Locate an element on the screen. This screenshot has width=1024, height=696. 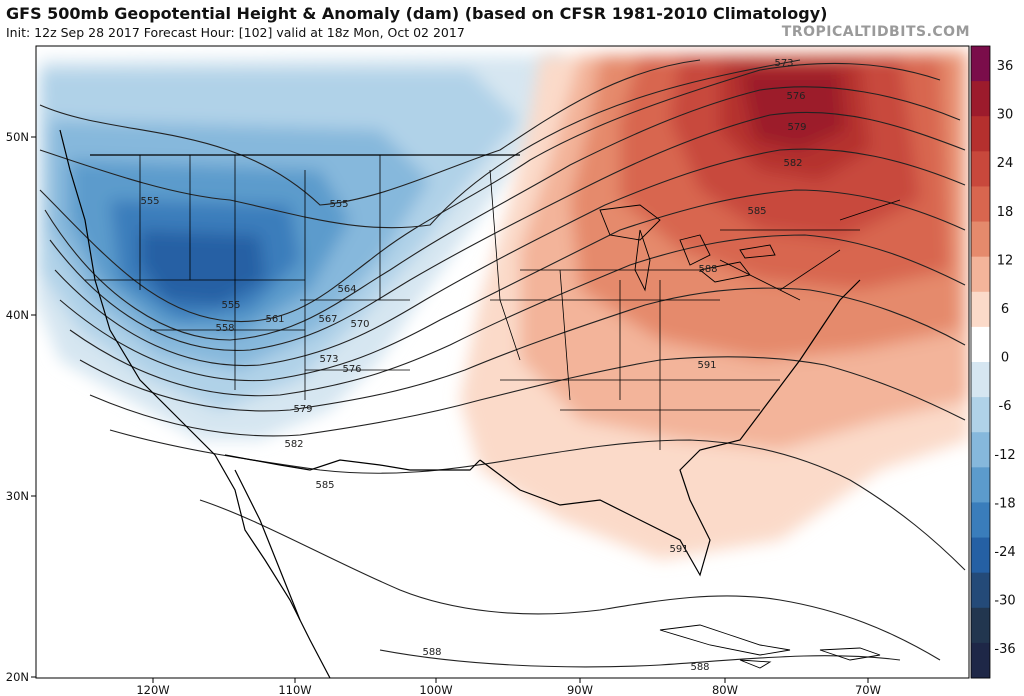
colorbar-tick-label: -18 is located at coordinates (1004, 503).